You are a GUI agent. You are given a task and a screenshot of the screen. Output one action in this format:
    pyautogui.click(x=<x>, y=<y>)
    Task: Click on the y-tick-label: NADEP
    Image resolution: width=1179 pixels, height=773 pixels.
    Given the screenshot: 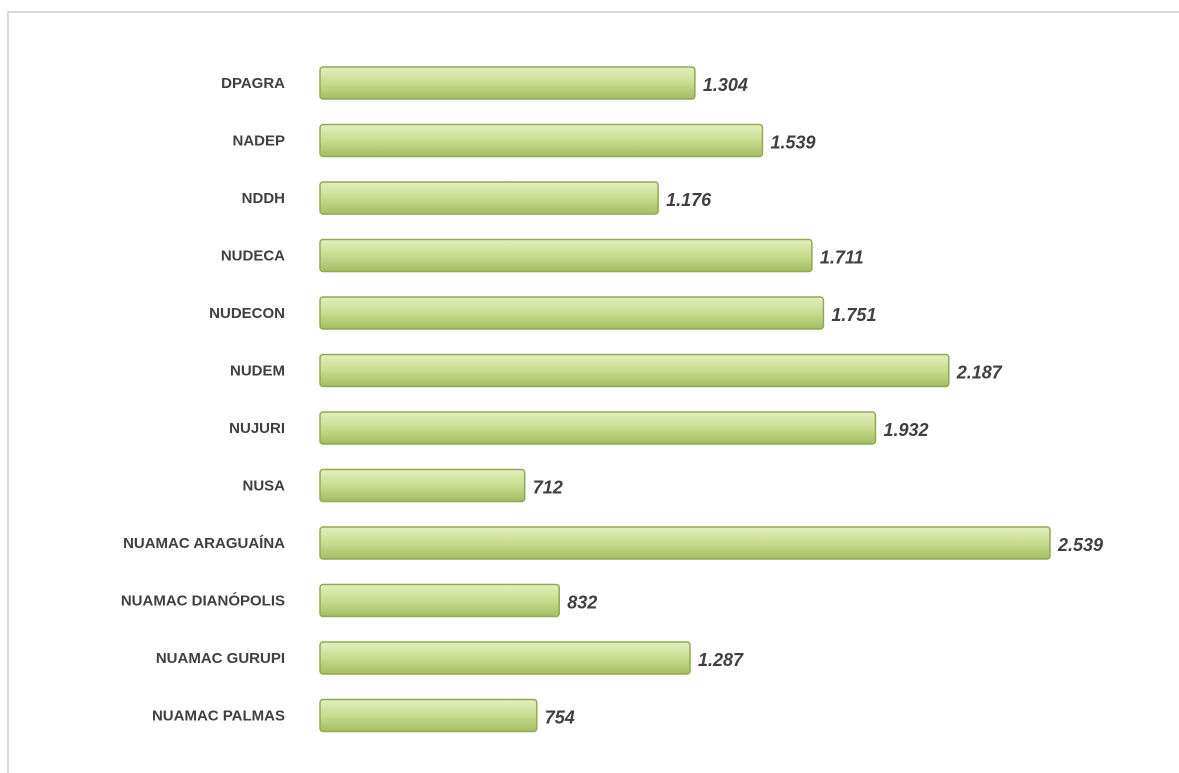 What is the action you would take?
    pyautogui.click(x=258, y=140)
    